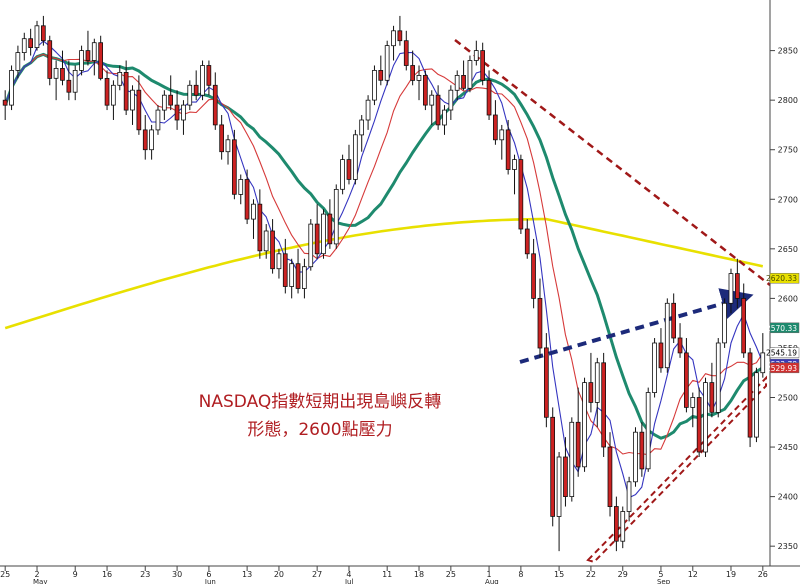  What do you see at coordinates (419, 574) in the screenshot?
I see `x-tick-label: 18` at bounding box center [419, 574].